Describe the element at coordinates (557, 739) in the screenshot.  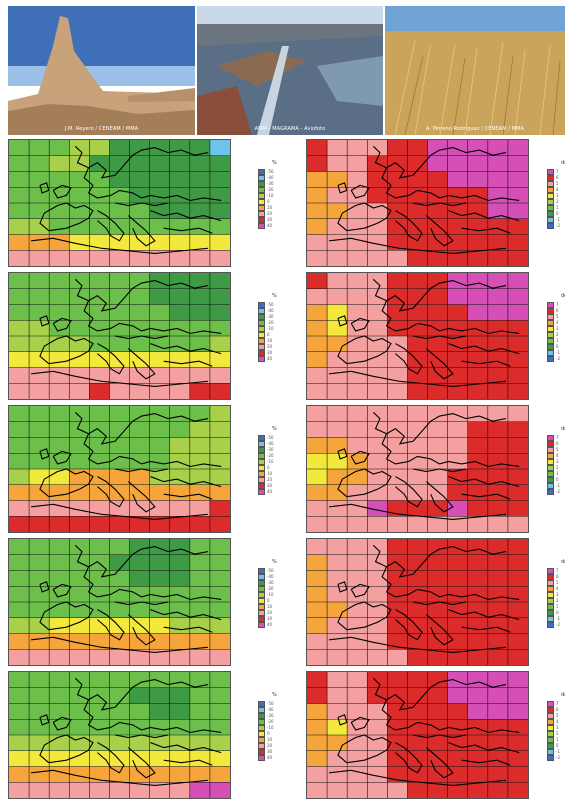
I see `legend-tick: 1` at that location.